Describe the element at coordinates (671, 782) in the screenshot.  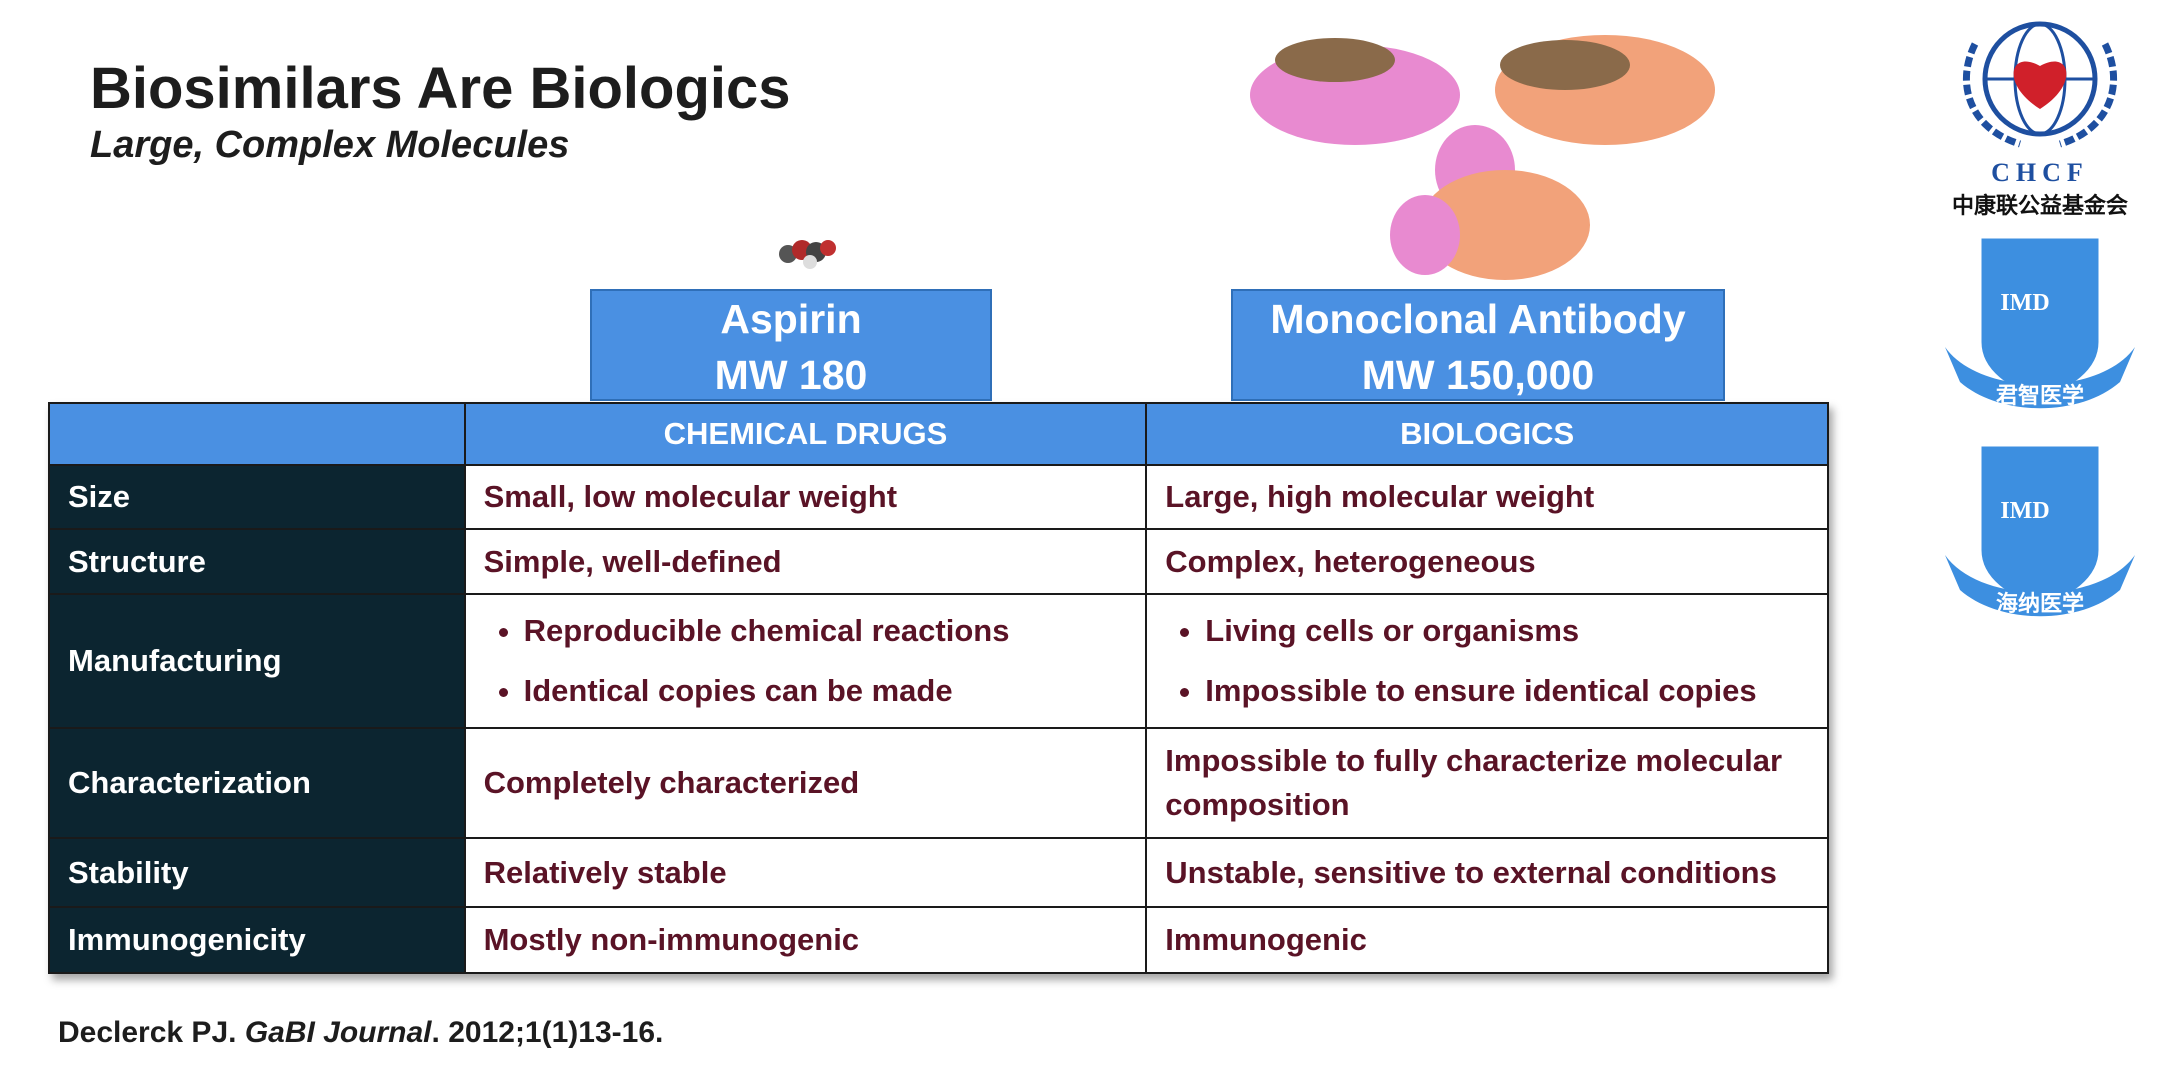
I see `cell-text: Completely characterized` at that location.